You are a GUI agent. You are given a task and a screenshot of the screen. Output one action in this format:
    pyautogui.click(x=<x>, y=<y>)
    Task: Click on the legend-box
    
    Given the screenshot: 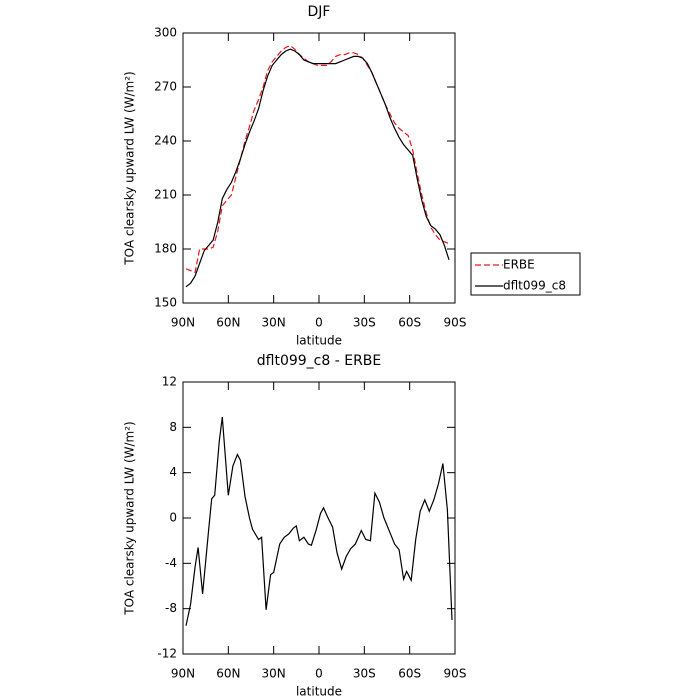 What is the action you would take?
    pyautogui.click(x=525, y=274)
    